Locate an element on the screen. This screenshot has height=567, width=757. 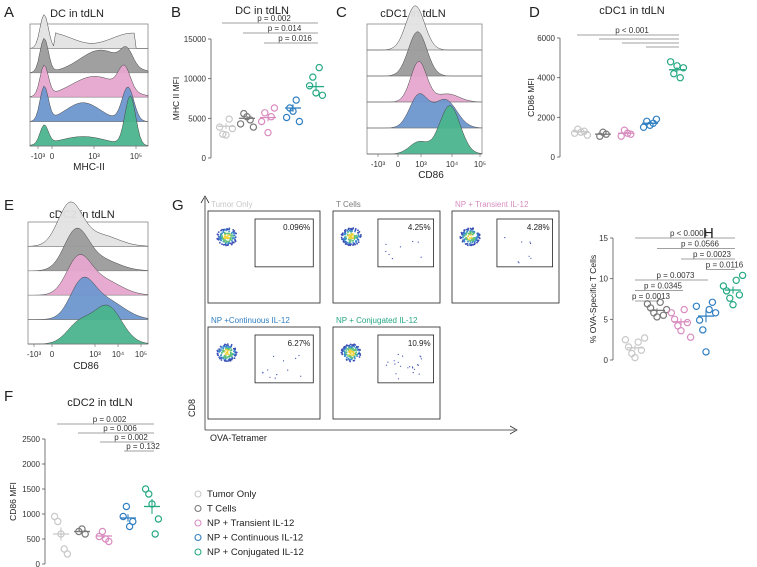
p-value-label: p = 0.0345 is located at coordinates (663, 286).